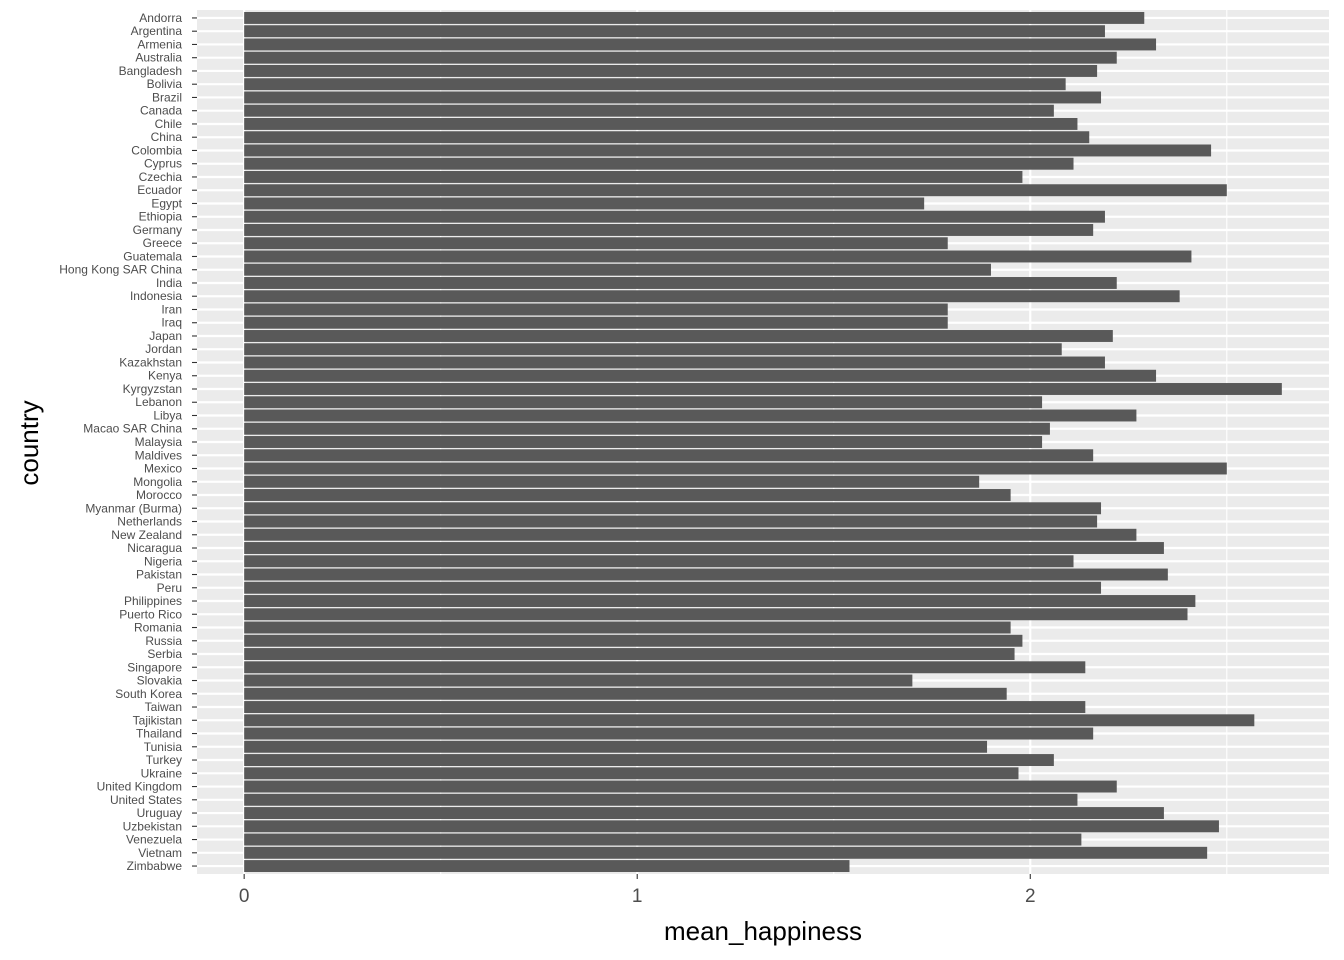  Describe the element at coordinates (244, 896) in the screenshot. I see `x-tick-label: 0` at that location.